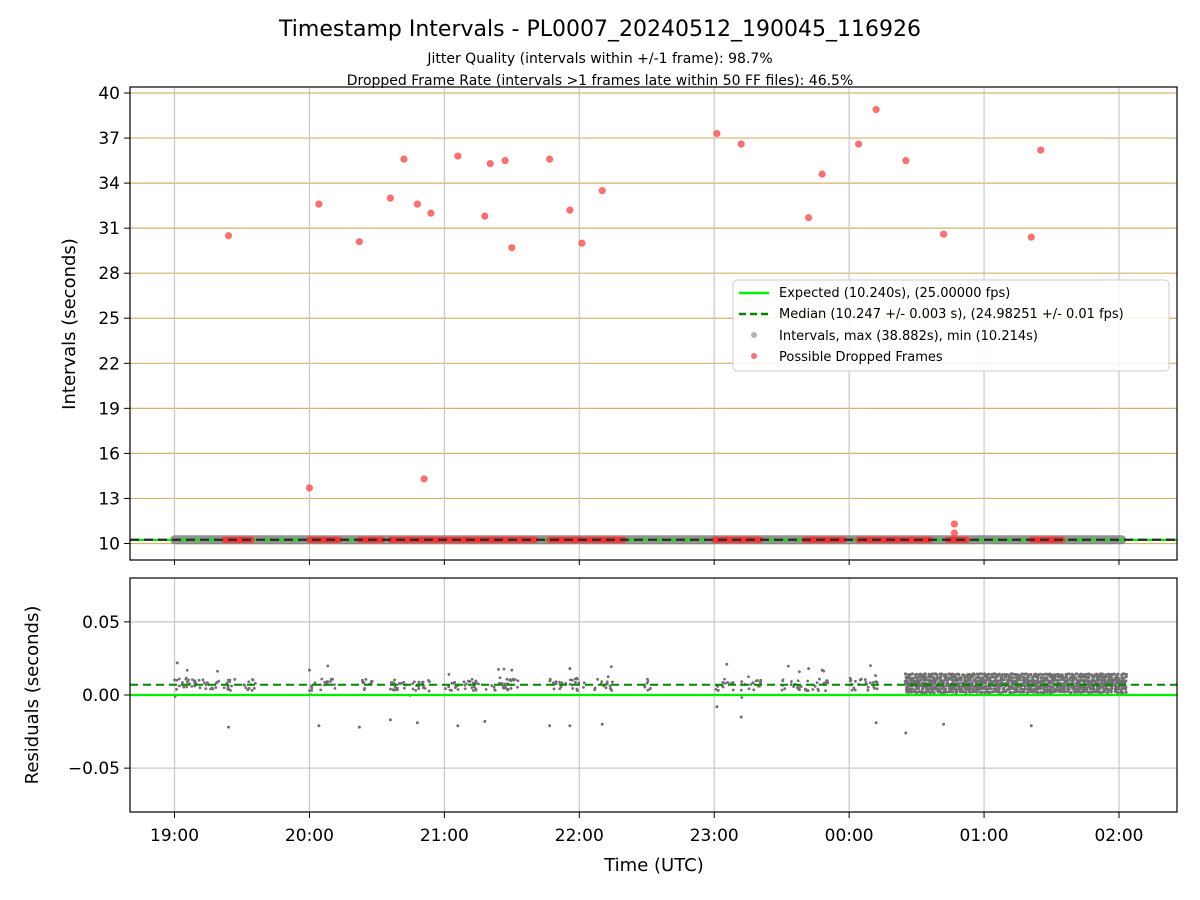 The width and height of the screenshot is (1200, 900). Describe the element at coordinates (109, 139) in the screenshot. I see `intervals-y-tick-label: 37` at that location.